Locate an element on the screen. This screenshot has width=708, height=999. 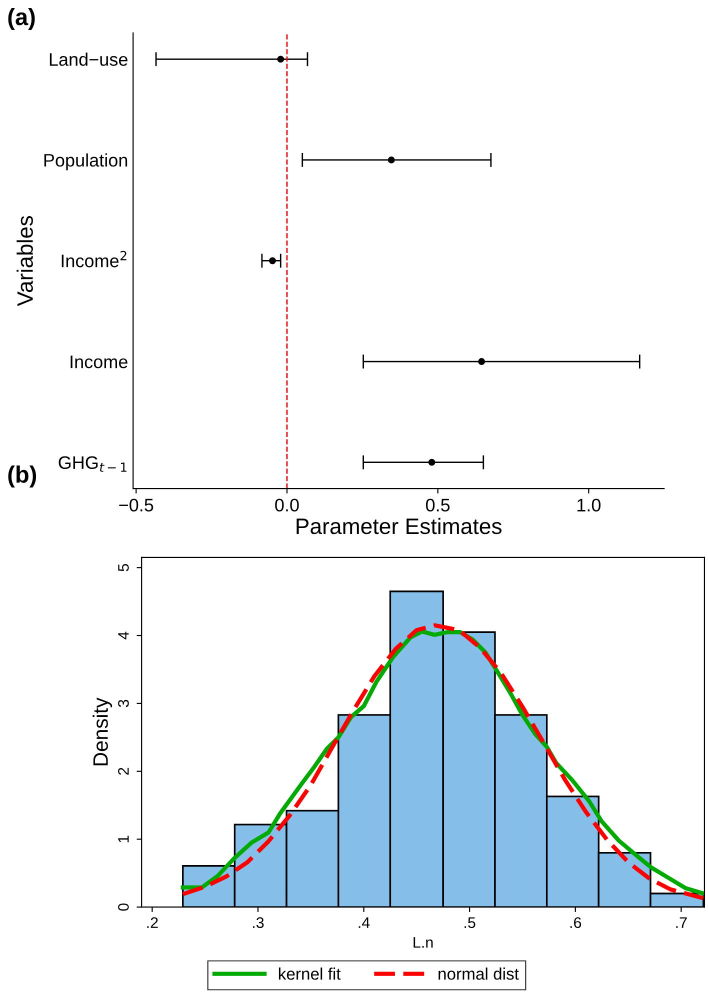
y-tick-label: 2 is located at coordinates (123, 771).